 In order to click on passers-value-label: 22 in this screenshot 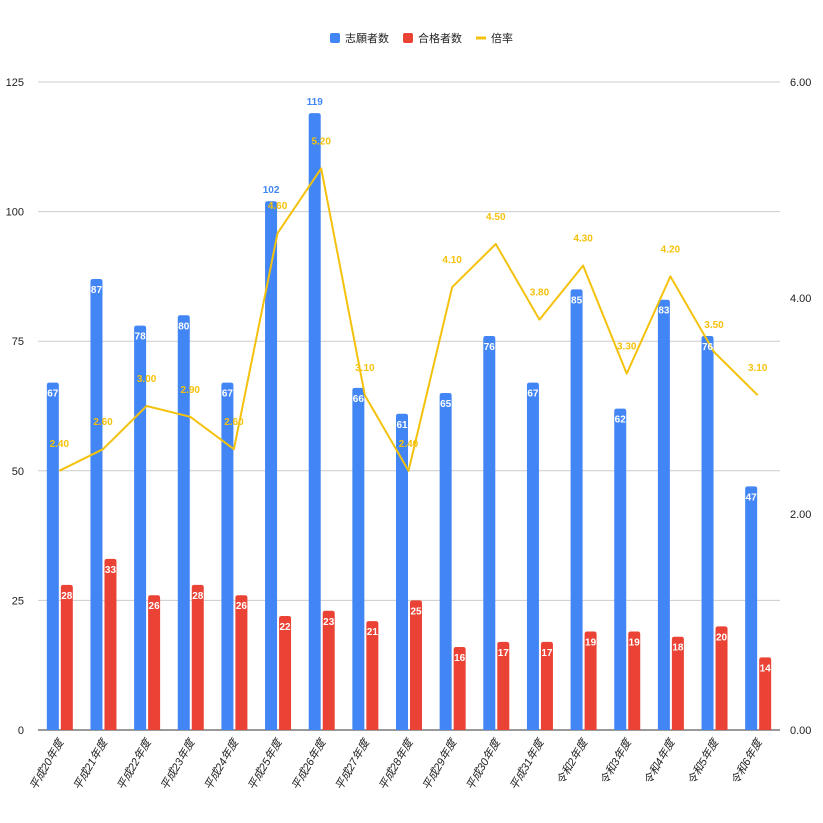, I will do `click(285, 627)`.